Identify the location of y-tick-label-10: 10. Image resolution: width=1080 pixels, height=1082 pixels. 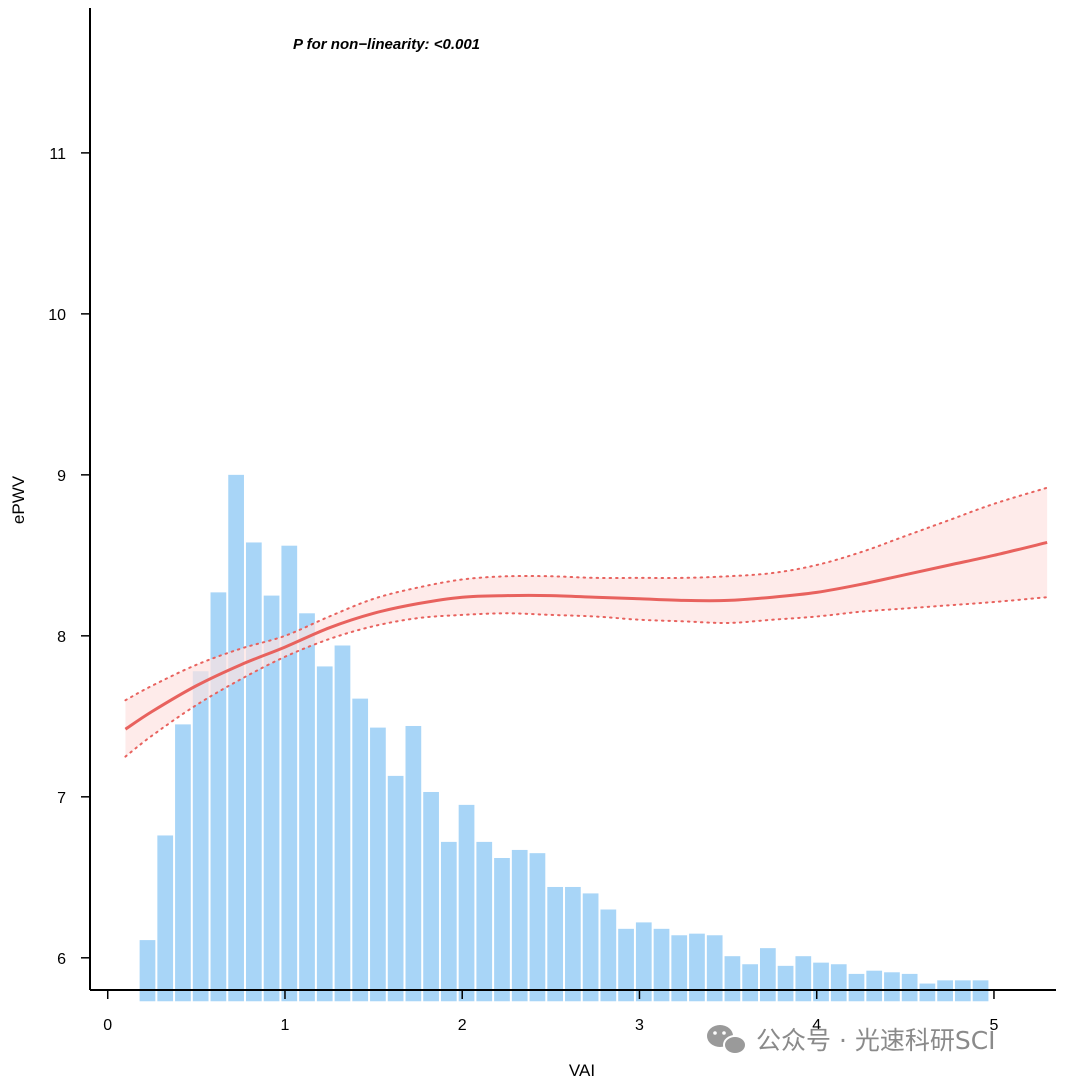
(57, 315).